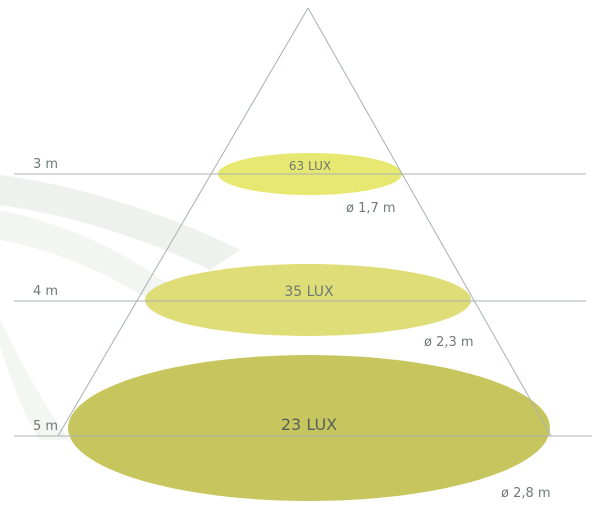 The image size is (600, 509). I want to click on lux-label-3m: 63 LUX, so click(310, 166).